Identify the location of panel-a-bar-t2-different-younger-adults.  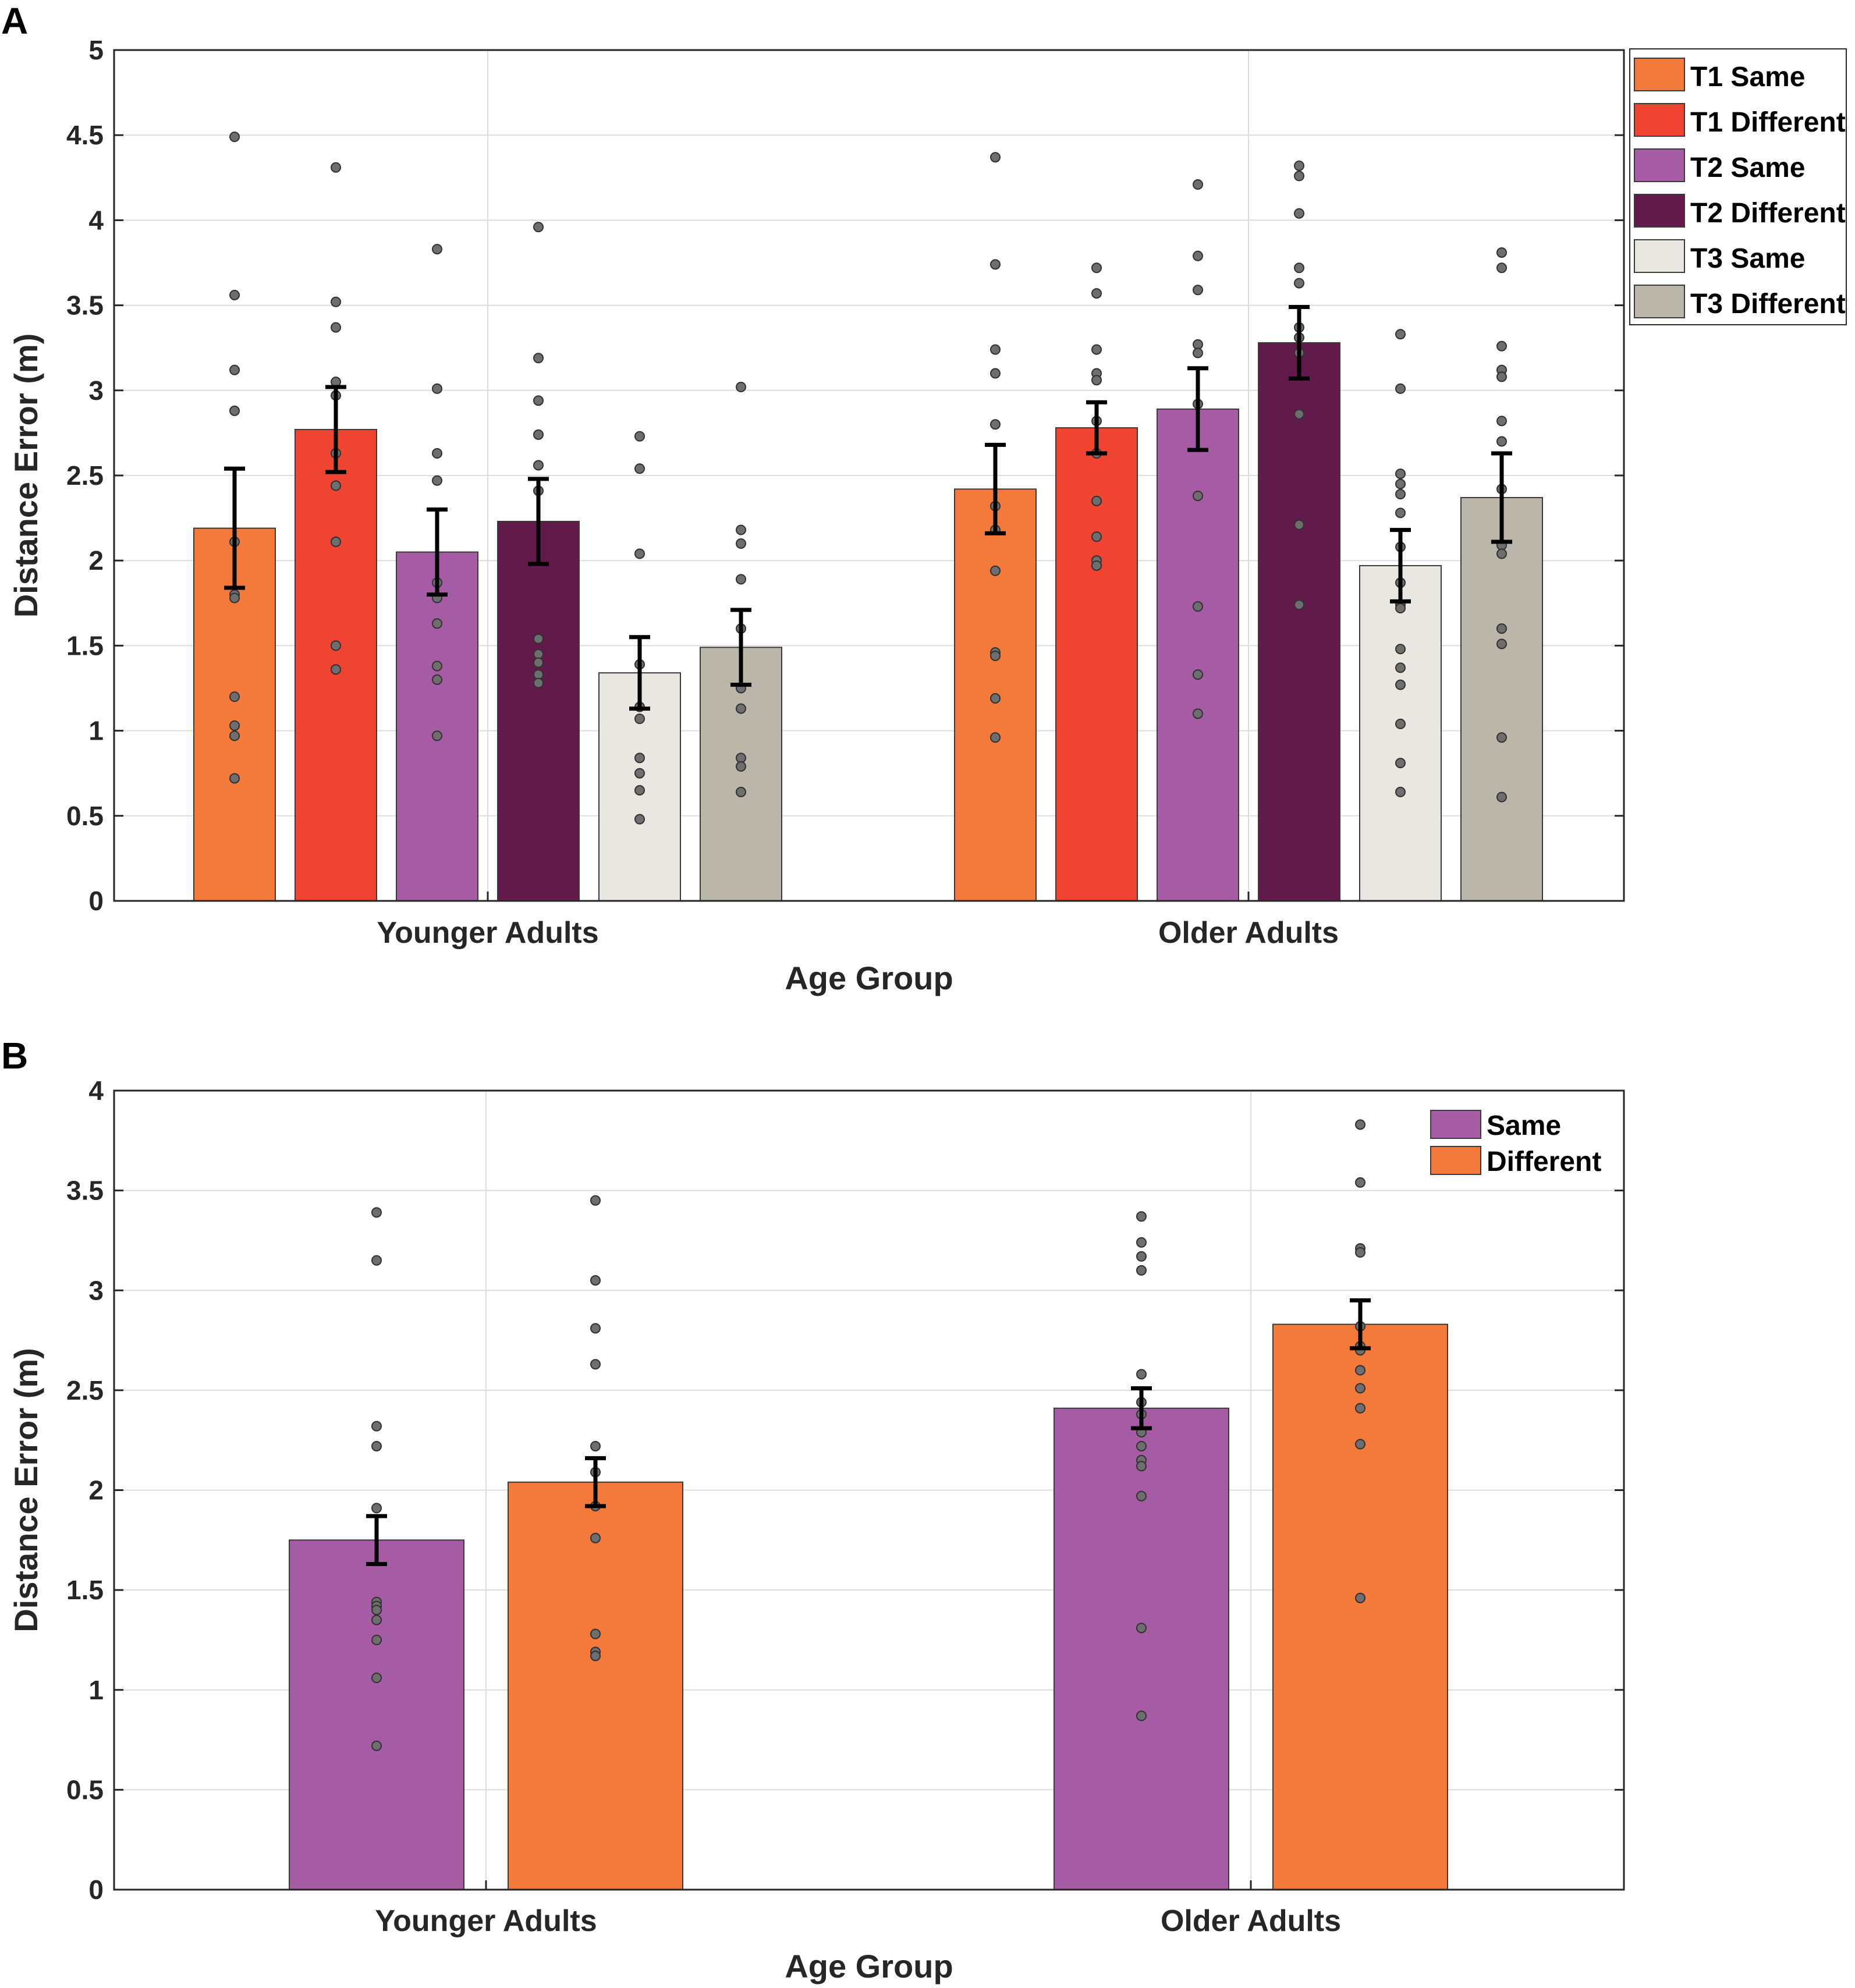
(538, 710).